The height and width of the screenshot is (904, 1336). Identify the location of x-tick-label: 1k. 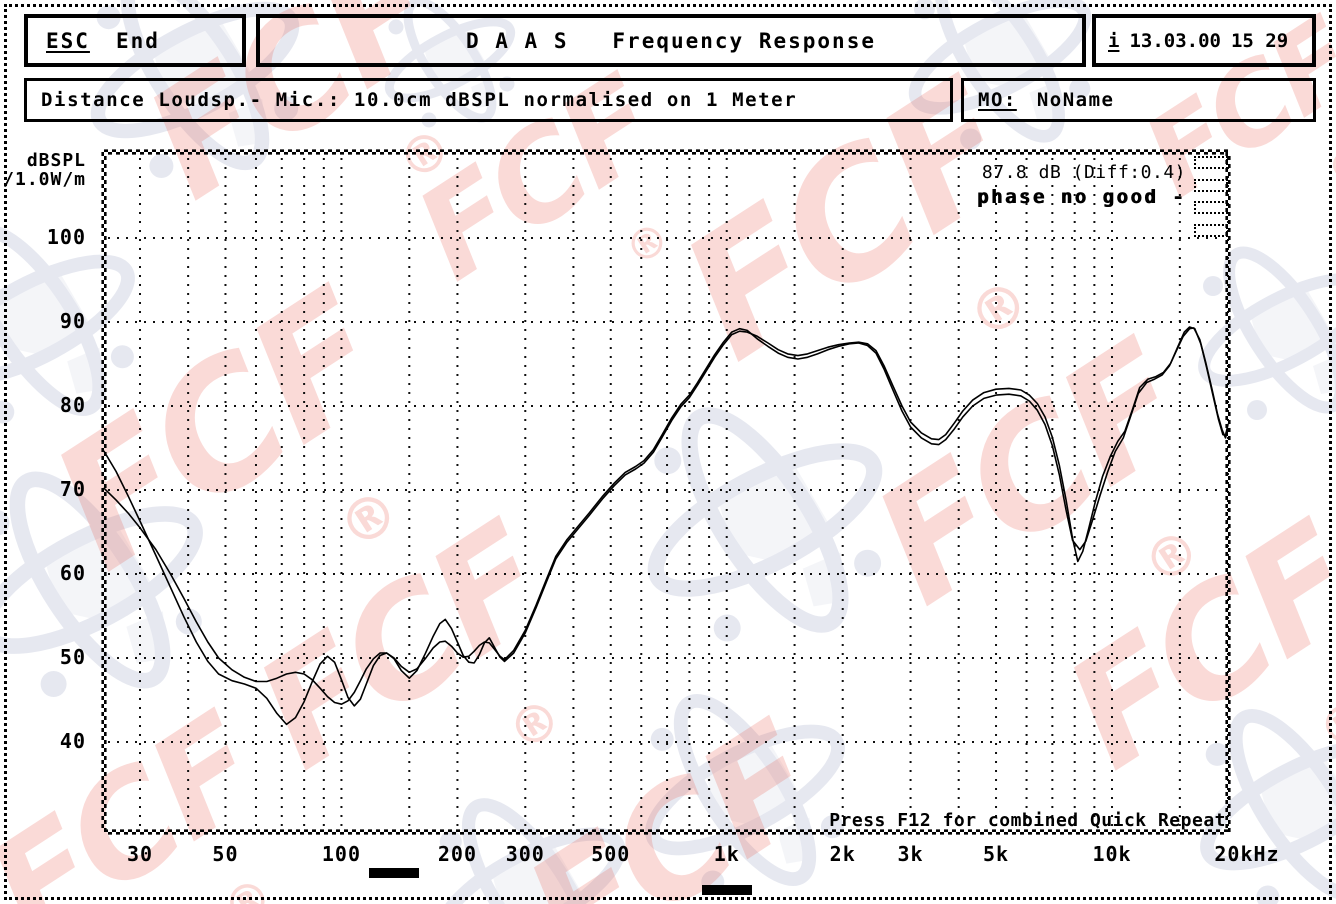
(726, 854).